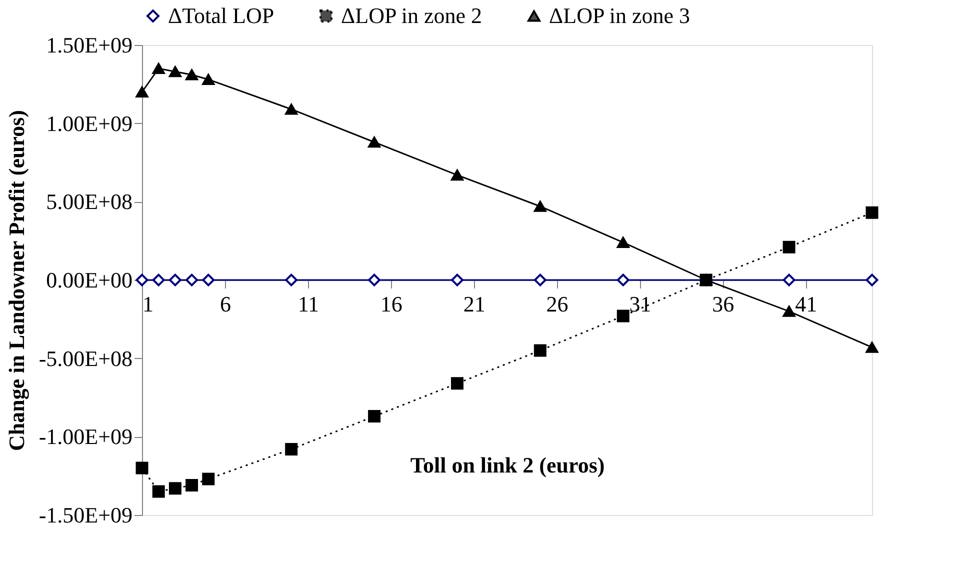 The image size is (979, 580). Describe the element at coordinates (619, 15) in the screenshot. I see `legend-label: ΔLOP in zone 3` at that location.